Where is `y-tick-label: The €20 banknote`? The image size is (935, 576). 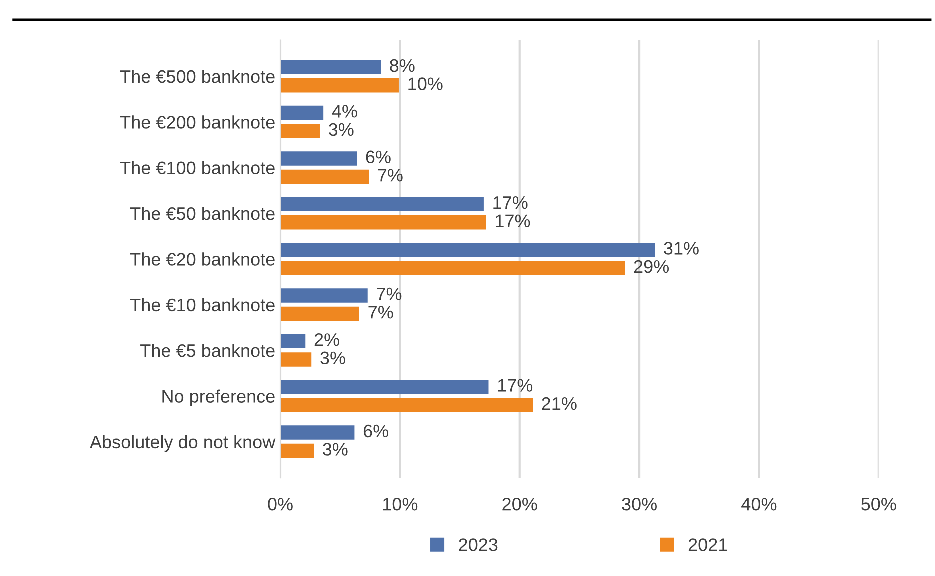 y-tick-label: The €20 banknote is located at coordinates (202, 259).